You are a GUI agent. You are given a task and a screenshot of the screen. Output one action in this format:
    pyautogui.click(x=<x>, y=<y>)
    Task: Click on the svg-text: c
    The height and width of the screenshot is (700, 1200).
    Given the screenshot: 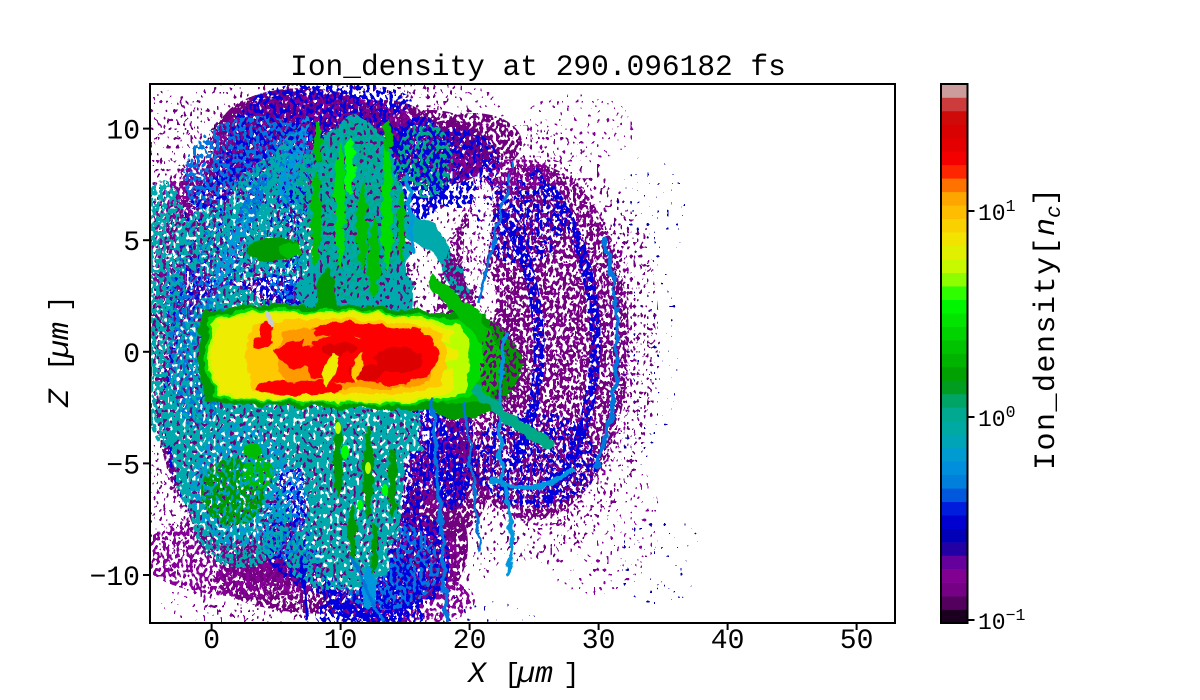 What is the action you would take?
    pyautogui.click(x=1055, y=211)
    